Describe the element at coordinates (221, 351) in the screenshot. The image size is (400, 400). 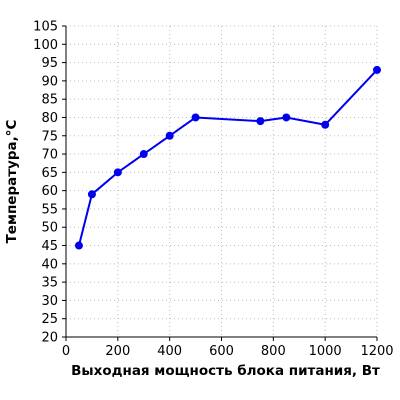
I see `x-tick-label: 600` at that location.